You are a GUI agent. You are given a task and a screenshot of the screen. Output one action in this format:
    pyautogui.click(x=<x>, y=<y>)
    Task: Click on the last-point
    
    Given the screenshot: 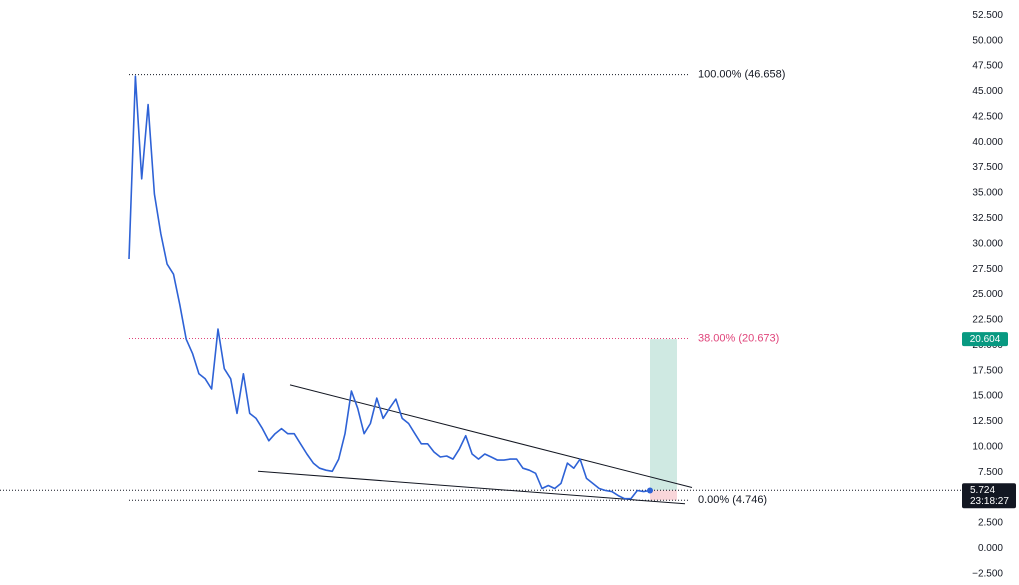 What is the action you would take?
    pyautogui.click(x=650, y=490)
    